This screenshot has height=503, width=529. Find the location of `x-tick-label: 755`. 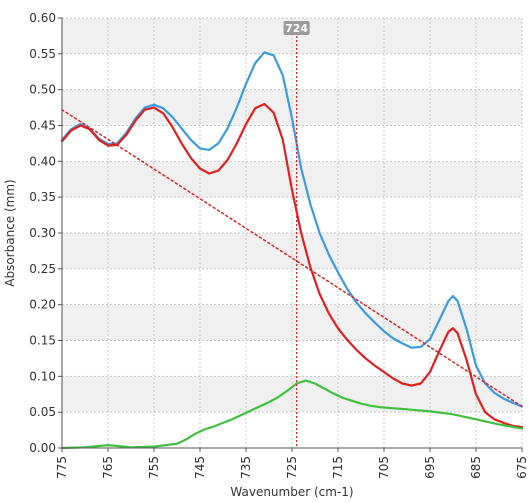

x-tick-label: 755 is located at coordinates (154, 467).